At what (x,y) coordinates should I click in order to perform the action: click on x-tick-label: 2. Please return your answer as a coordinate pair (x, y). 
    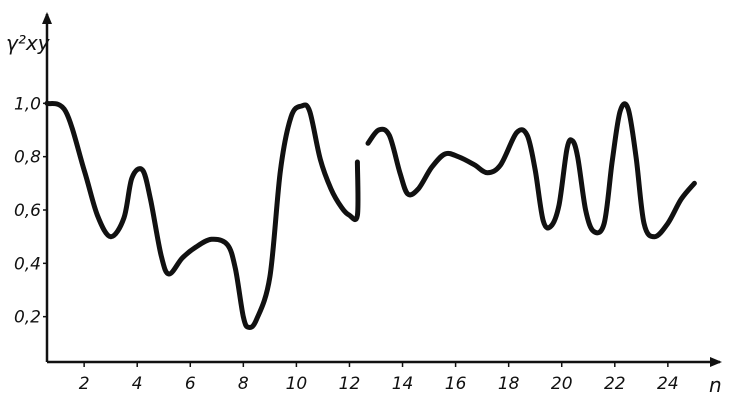
    Looking at the image, I should click on (84, 384).